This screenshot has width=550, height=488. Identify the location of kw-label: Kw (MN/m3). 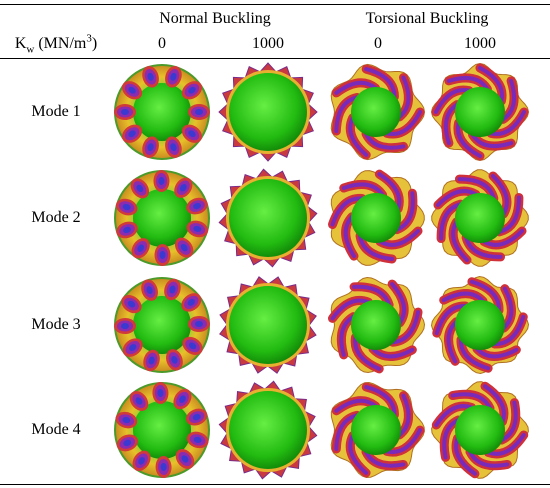
(56, 44).